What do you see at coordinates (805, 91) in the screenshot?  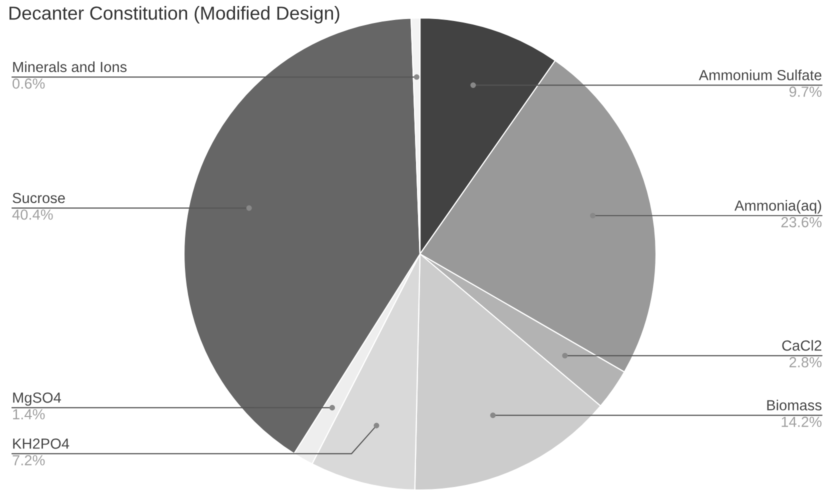 I see `data-label: 9.7%` at bounding box center [805, 91].